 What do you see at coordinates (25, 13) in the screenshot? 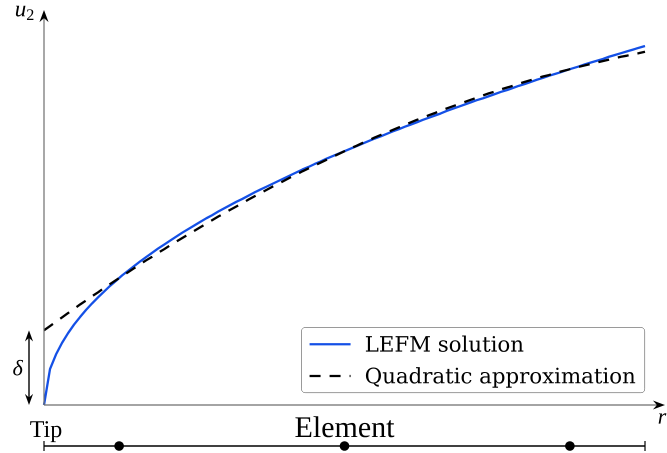
I see `y-axis-title: u$_{2}$` at bounding box center [25, 13].